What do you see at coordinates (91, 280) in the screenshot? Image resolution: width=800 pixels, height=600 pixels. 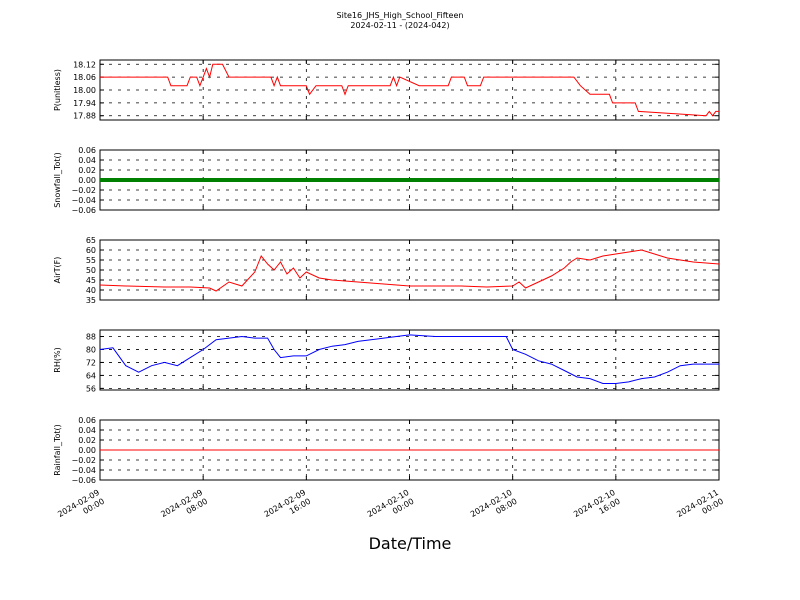 I see `y-tick-label: 45` at bounding box center [91, 280].